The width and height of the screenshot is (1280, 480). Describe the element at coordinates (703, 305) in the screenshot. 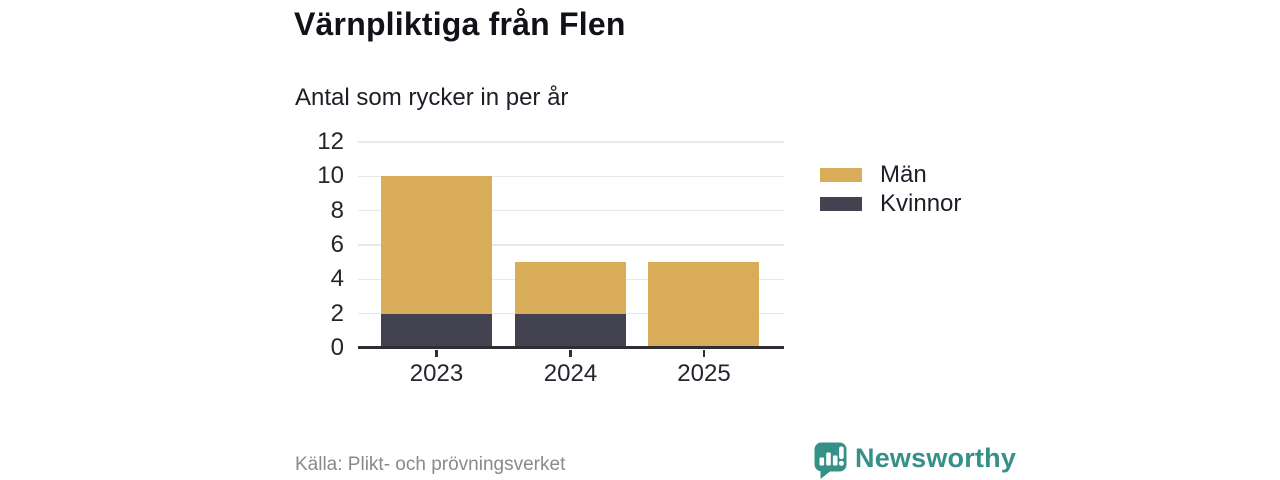

I see `bar-2025-Män` at that location.